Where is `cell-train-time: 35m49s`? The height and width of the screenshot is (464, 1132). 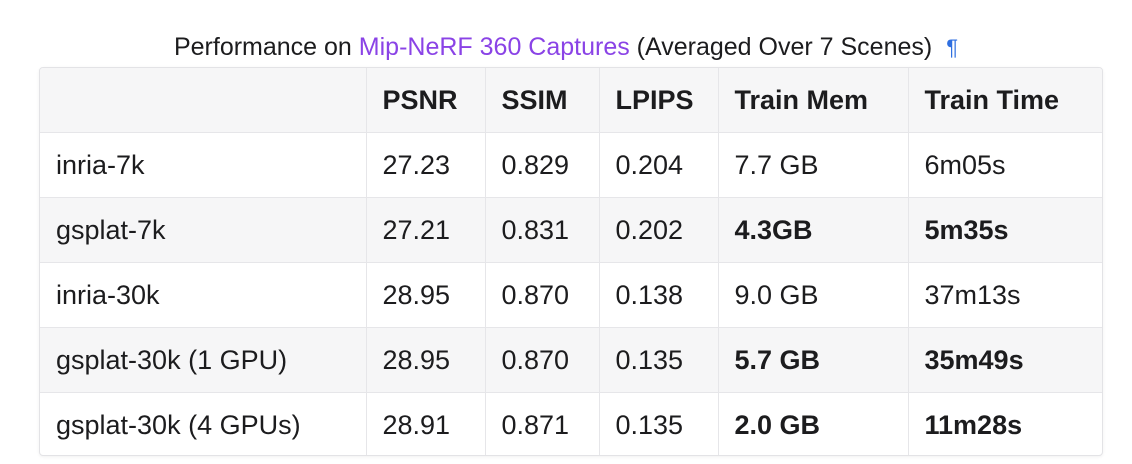 cell-train-time: 35m49s is located at coordinates (1005, 360).